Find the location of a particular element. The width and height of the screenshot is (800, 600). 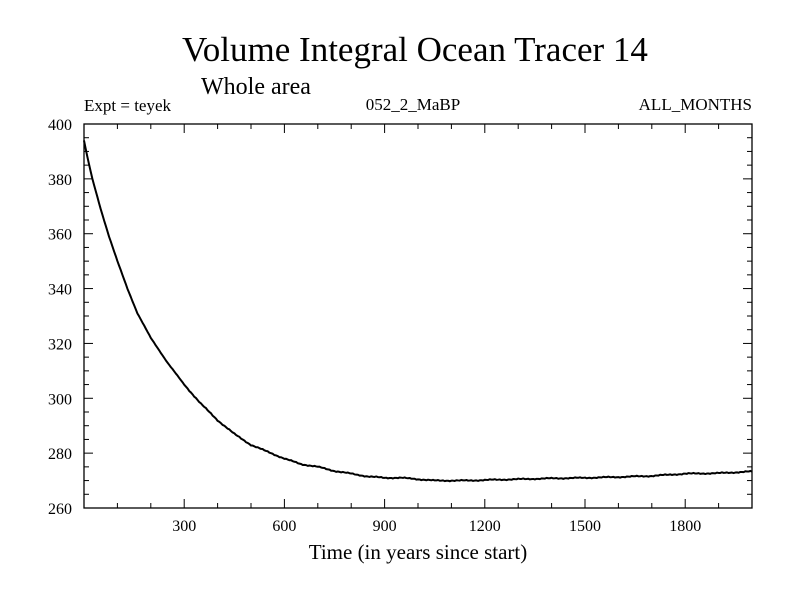

x-axis-label: Time (in years since start) is located at coordinates (418, 552).